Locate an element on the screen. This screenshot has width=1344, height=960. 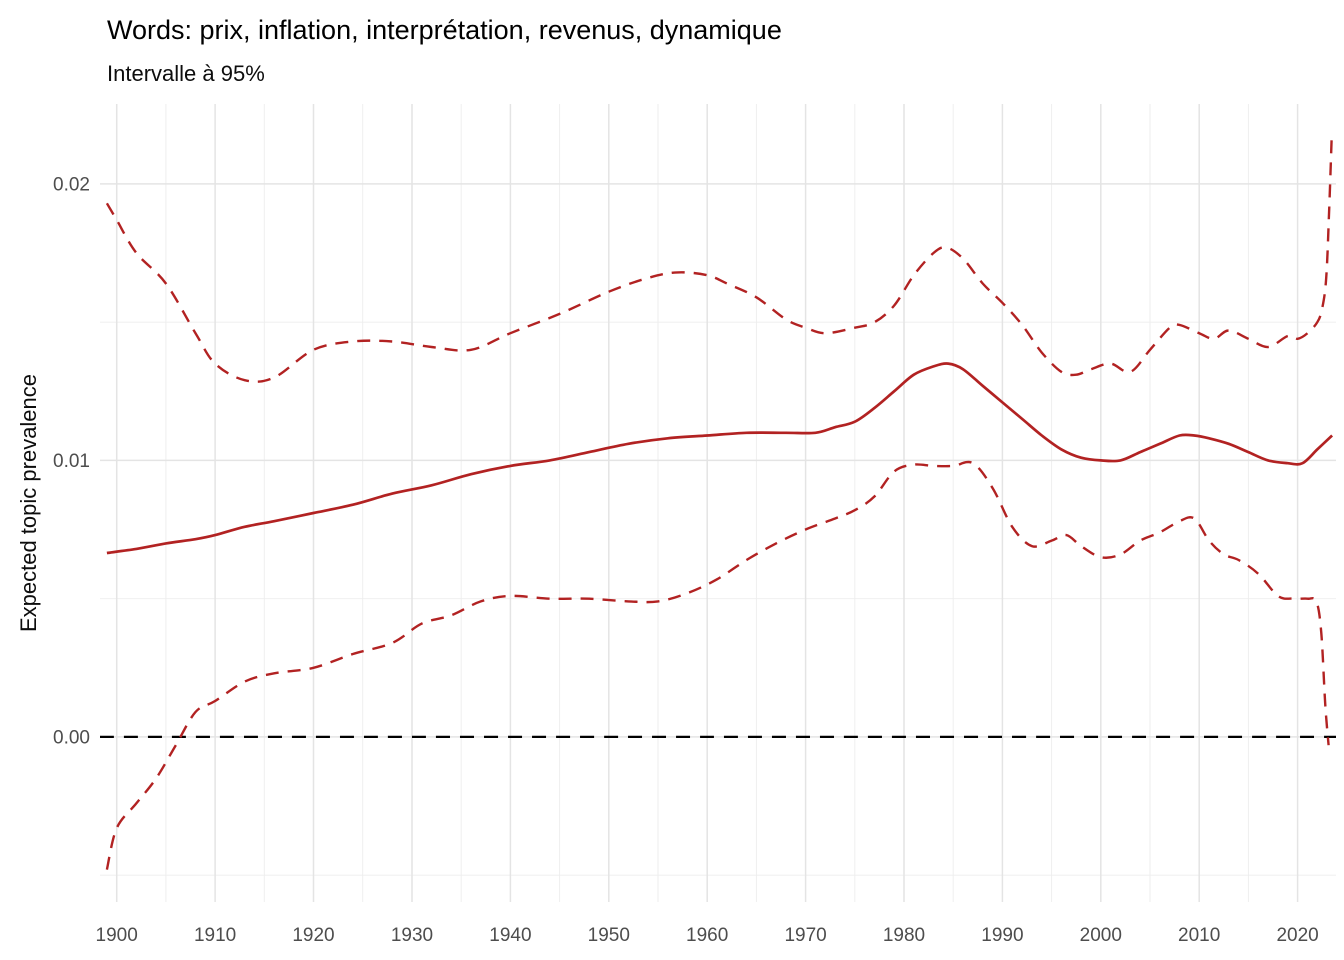
x-tick-label: 1910 is located at coordinates (215, 935).